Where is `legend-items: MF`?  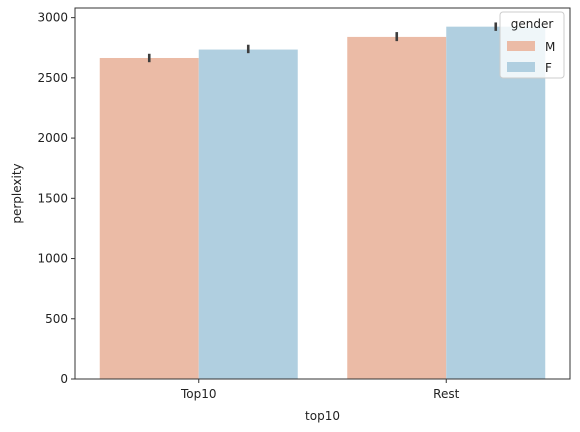 legend-items: MF is located at coordinates (531, 57).